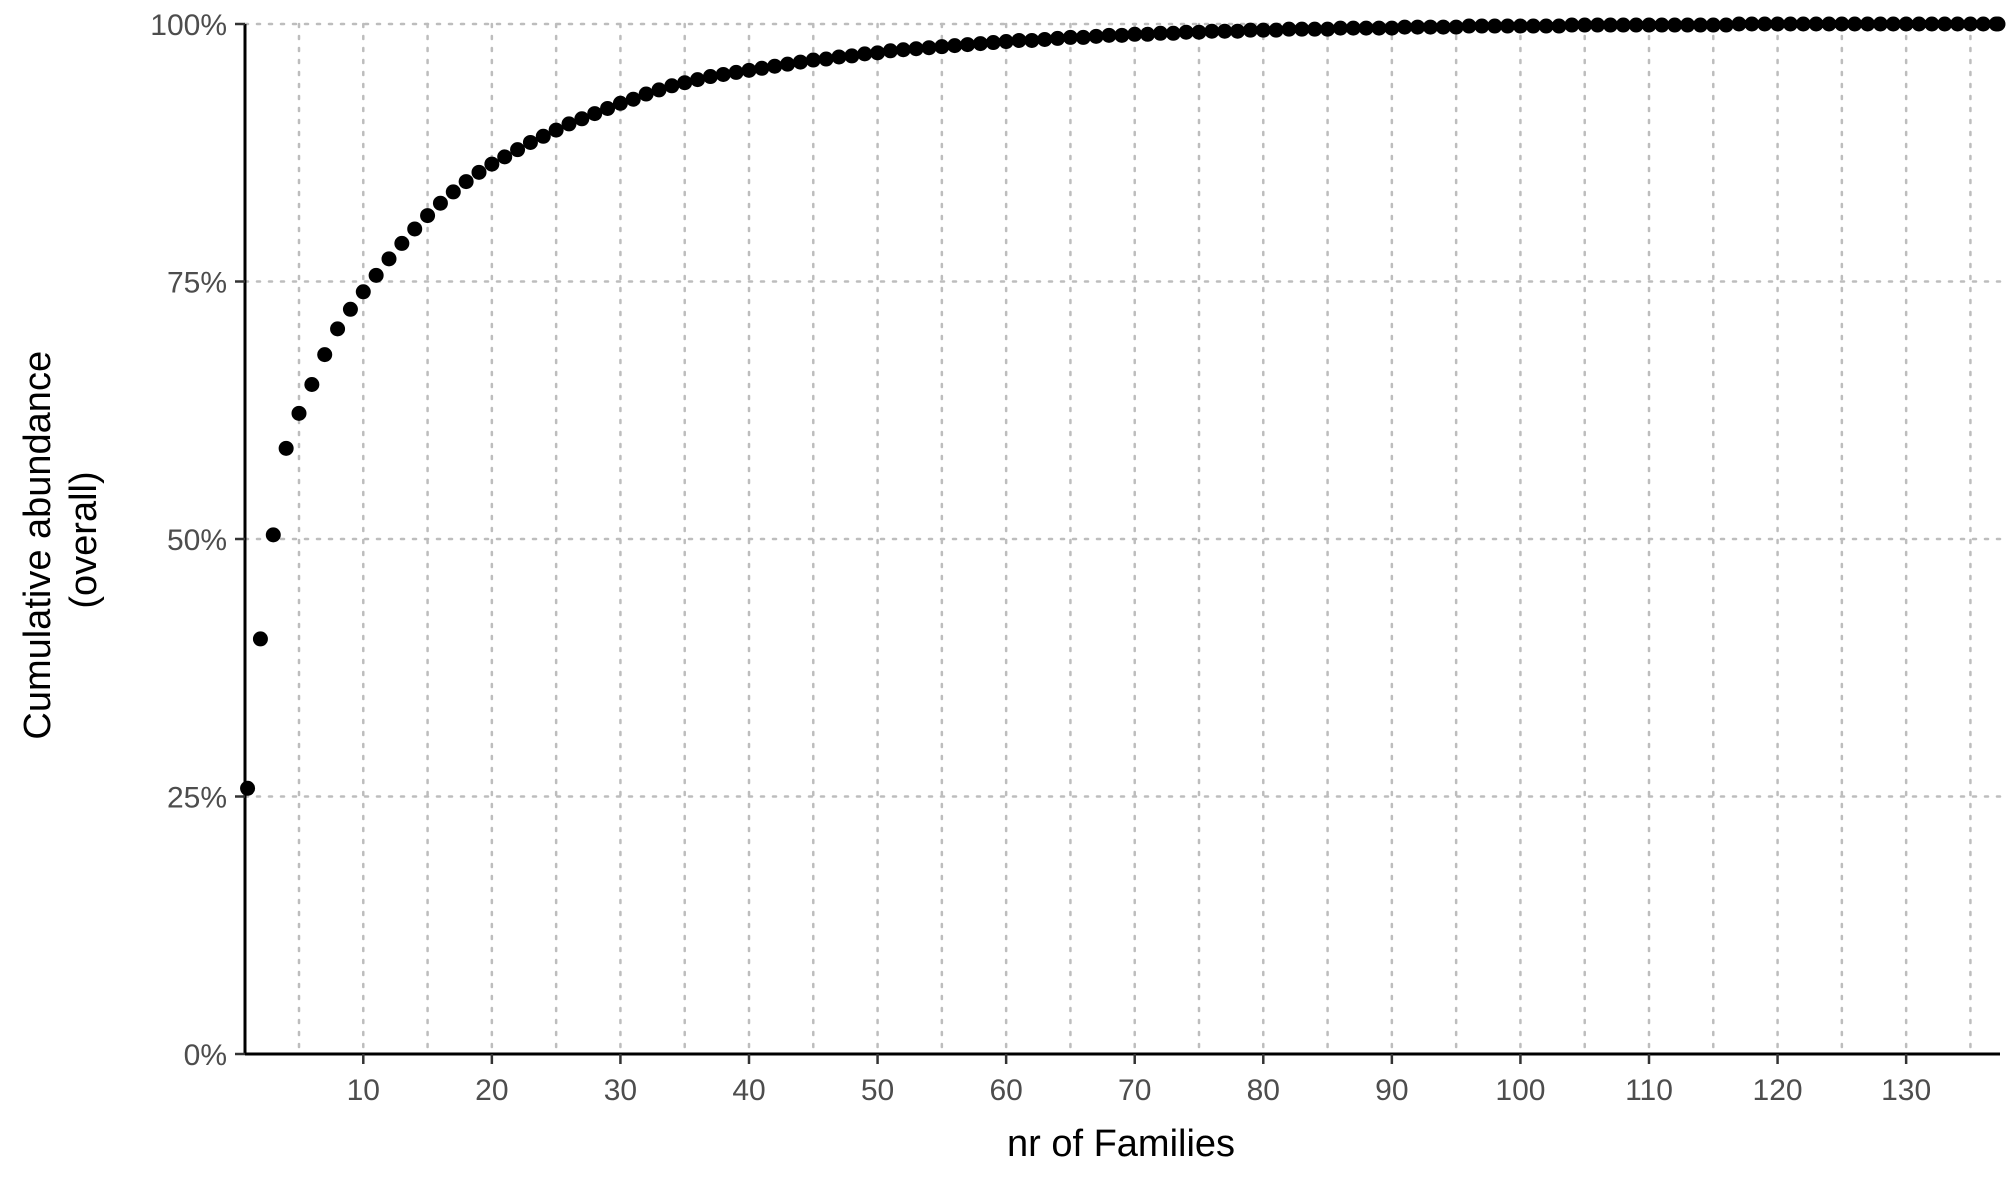 This screenshot has height=1181, width=2007. I want to click on x-tick-label: 90, so click(1391, 1090).